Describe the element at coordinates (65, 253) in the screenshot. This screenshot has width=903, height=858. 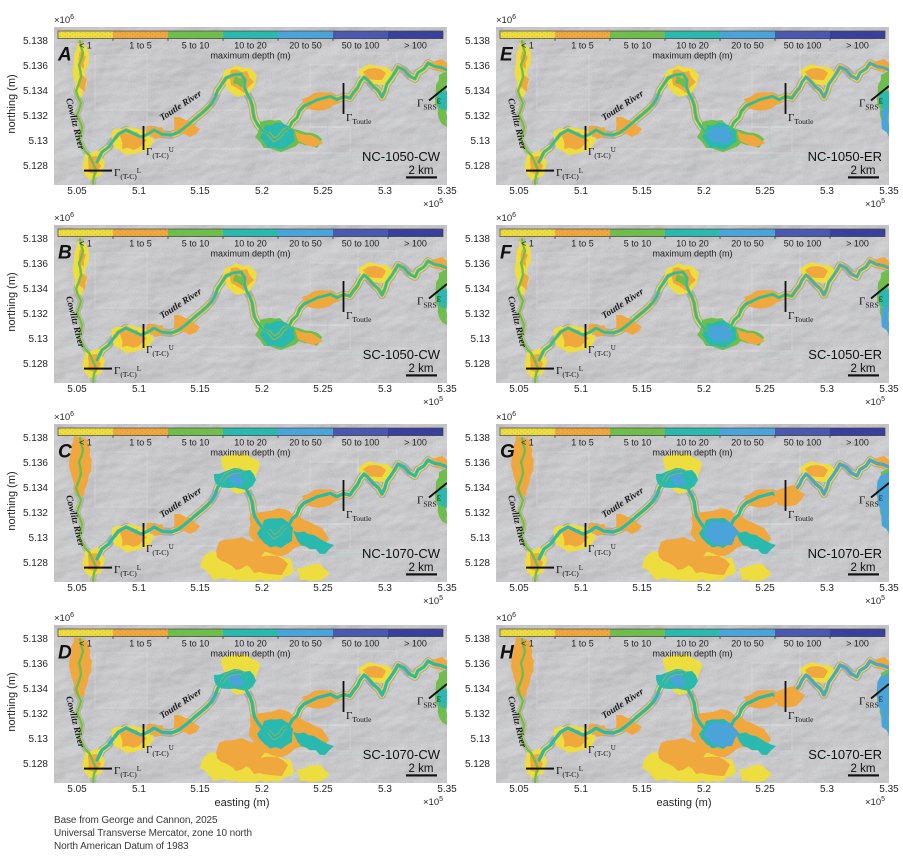
I see `svg-text: B` at that location.